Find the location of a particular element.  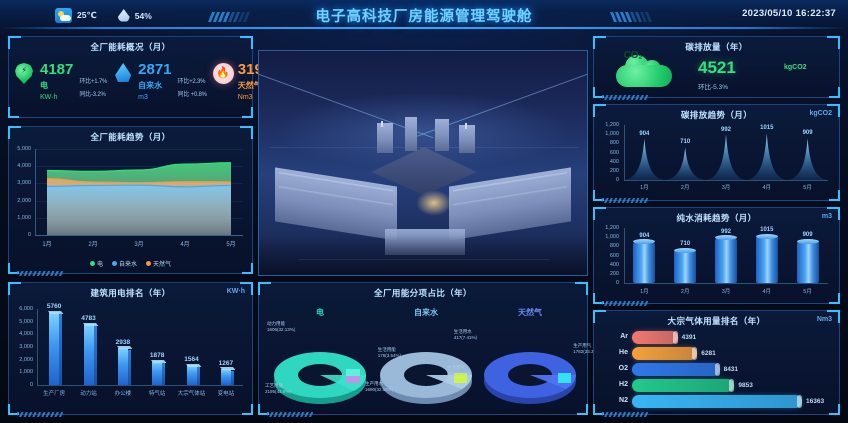

gas-row: H2 9853 is located at coordinates (718, 385).